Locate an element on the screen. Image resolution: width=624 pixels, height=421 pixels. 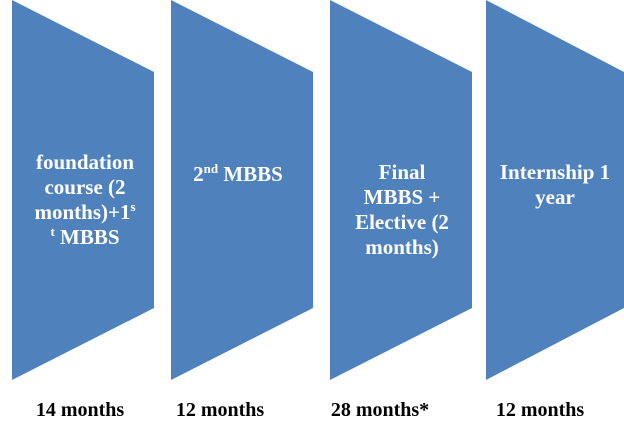
stage-4-label-text: Internship 1 year is located at coordinates (555, 184).